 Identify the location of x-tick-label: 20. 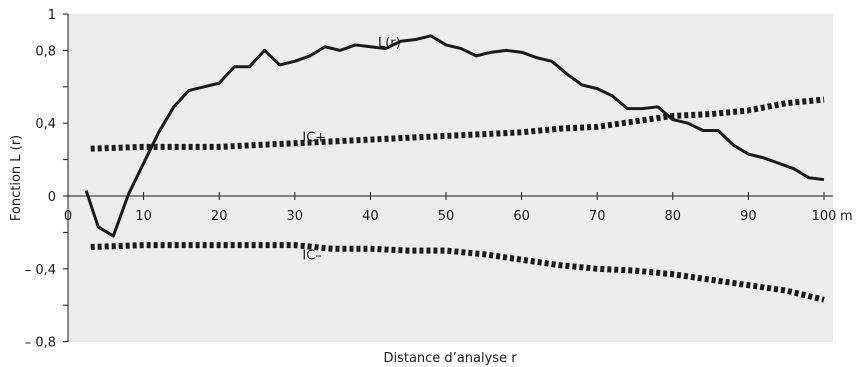
(219, 216).